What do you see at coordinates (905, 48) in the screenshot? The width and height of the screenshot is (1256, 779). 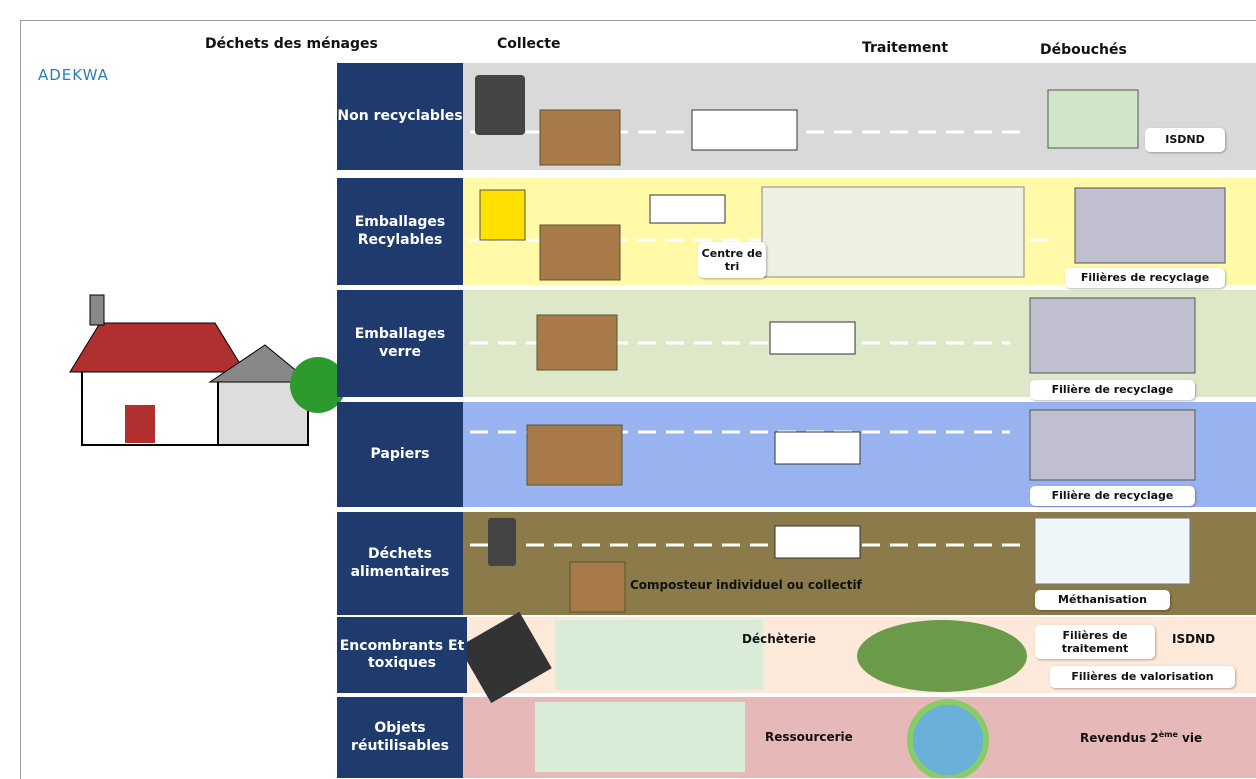 I see `column-header: Traitement` at bounding box center [905, 48].